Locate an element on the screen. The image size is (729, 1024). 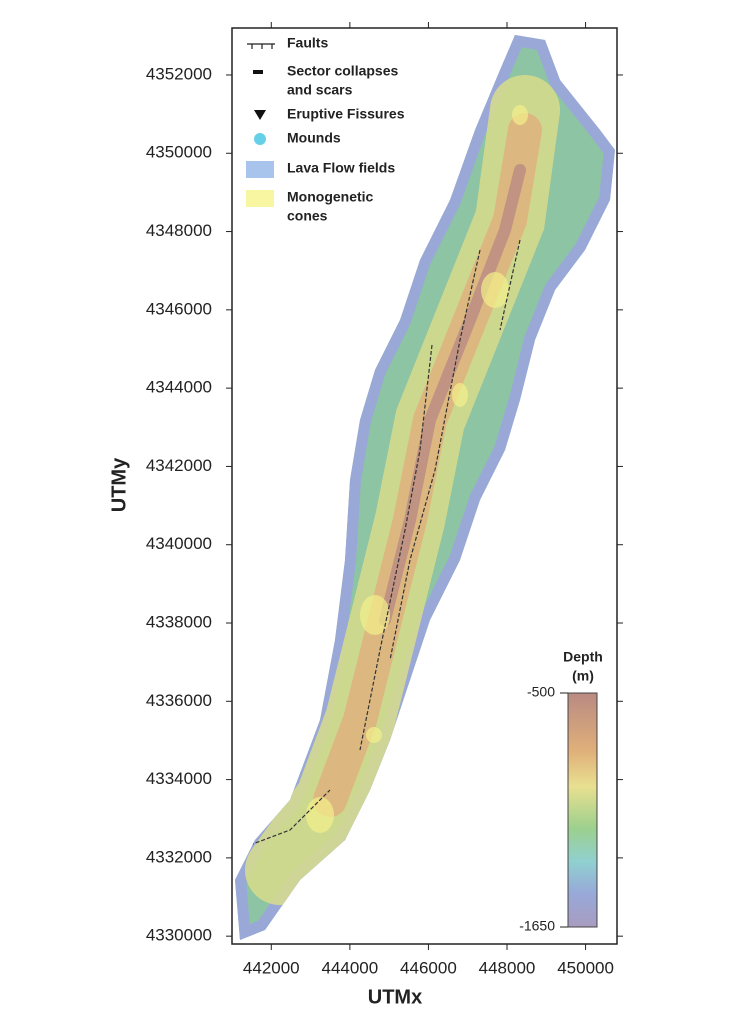
colorbar-title: (m) is located at coordinates (583, 676).